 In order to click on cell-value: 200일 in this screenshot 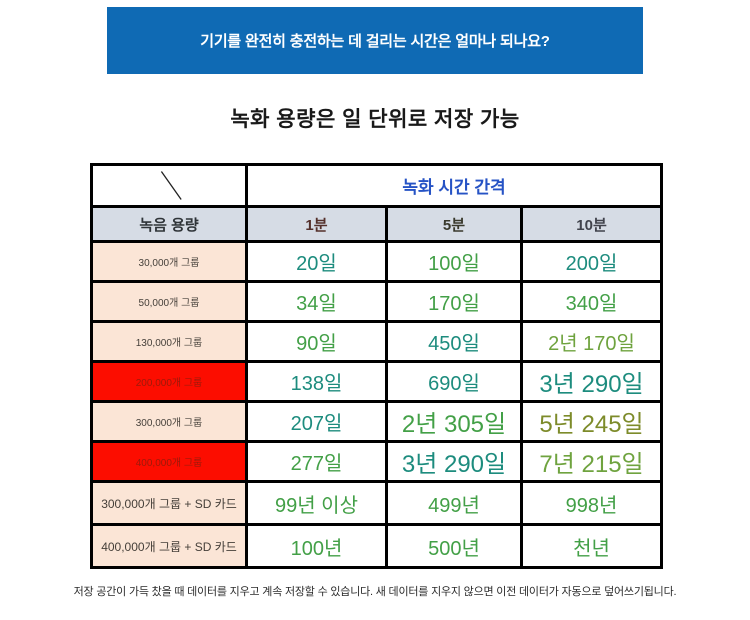, I will do `click(591, 261)`.